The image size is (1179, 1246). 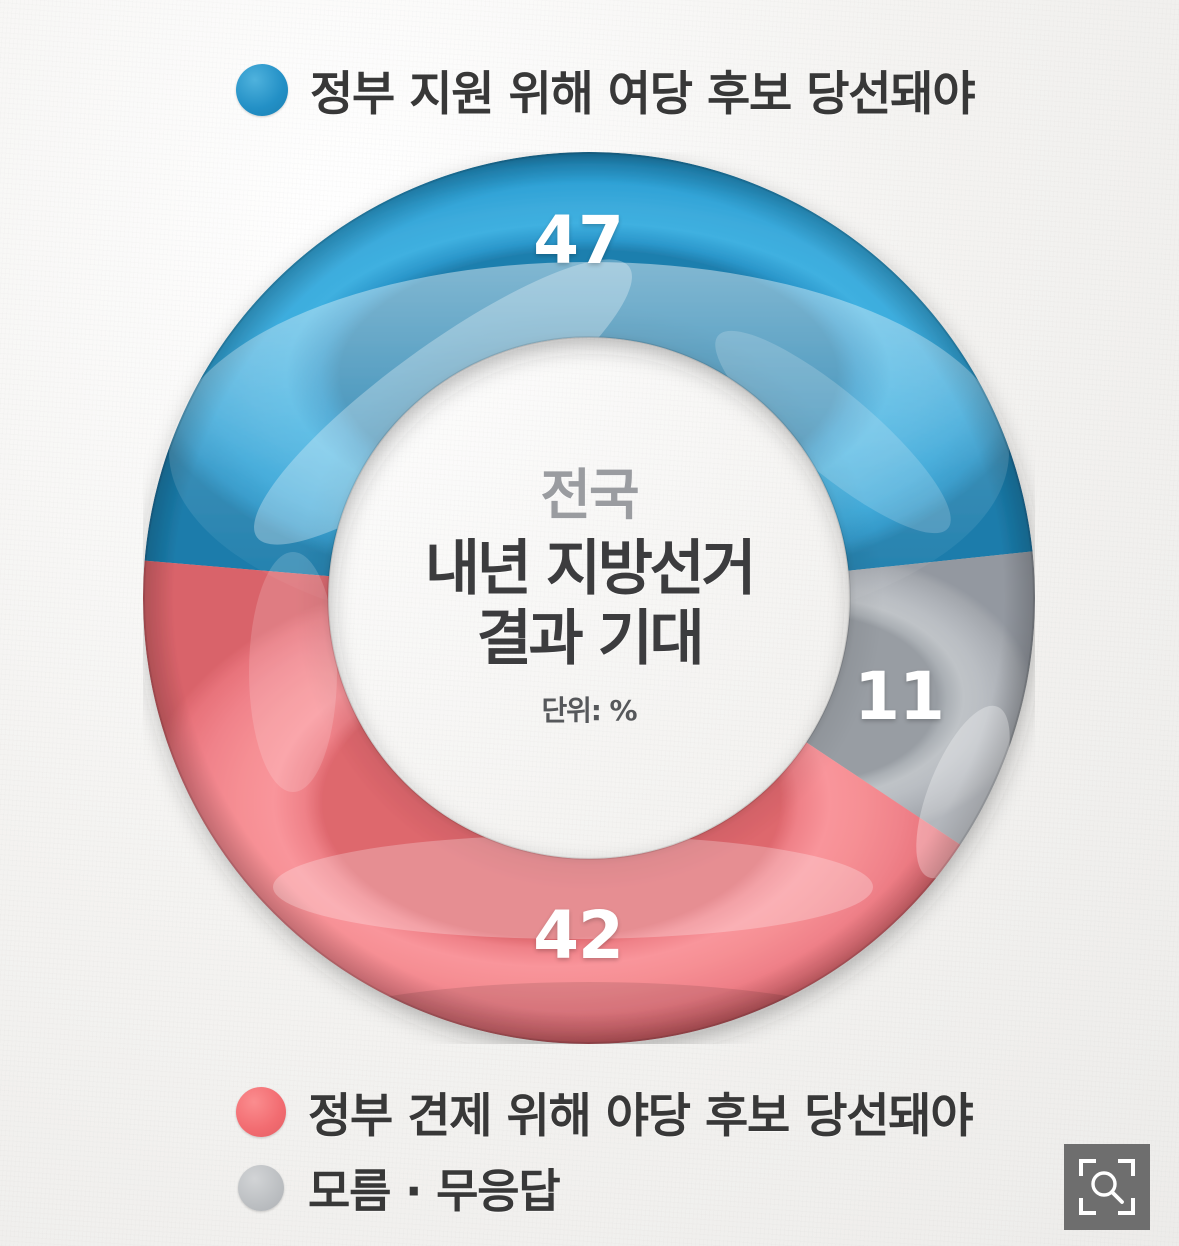 I want to click on legend-item-ruling-party: 정부 지원 위해 여당 후보 당선돼야, so click(x=606, y=89).